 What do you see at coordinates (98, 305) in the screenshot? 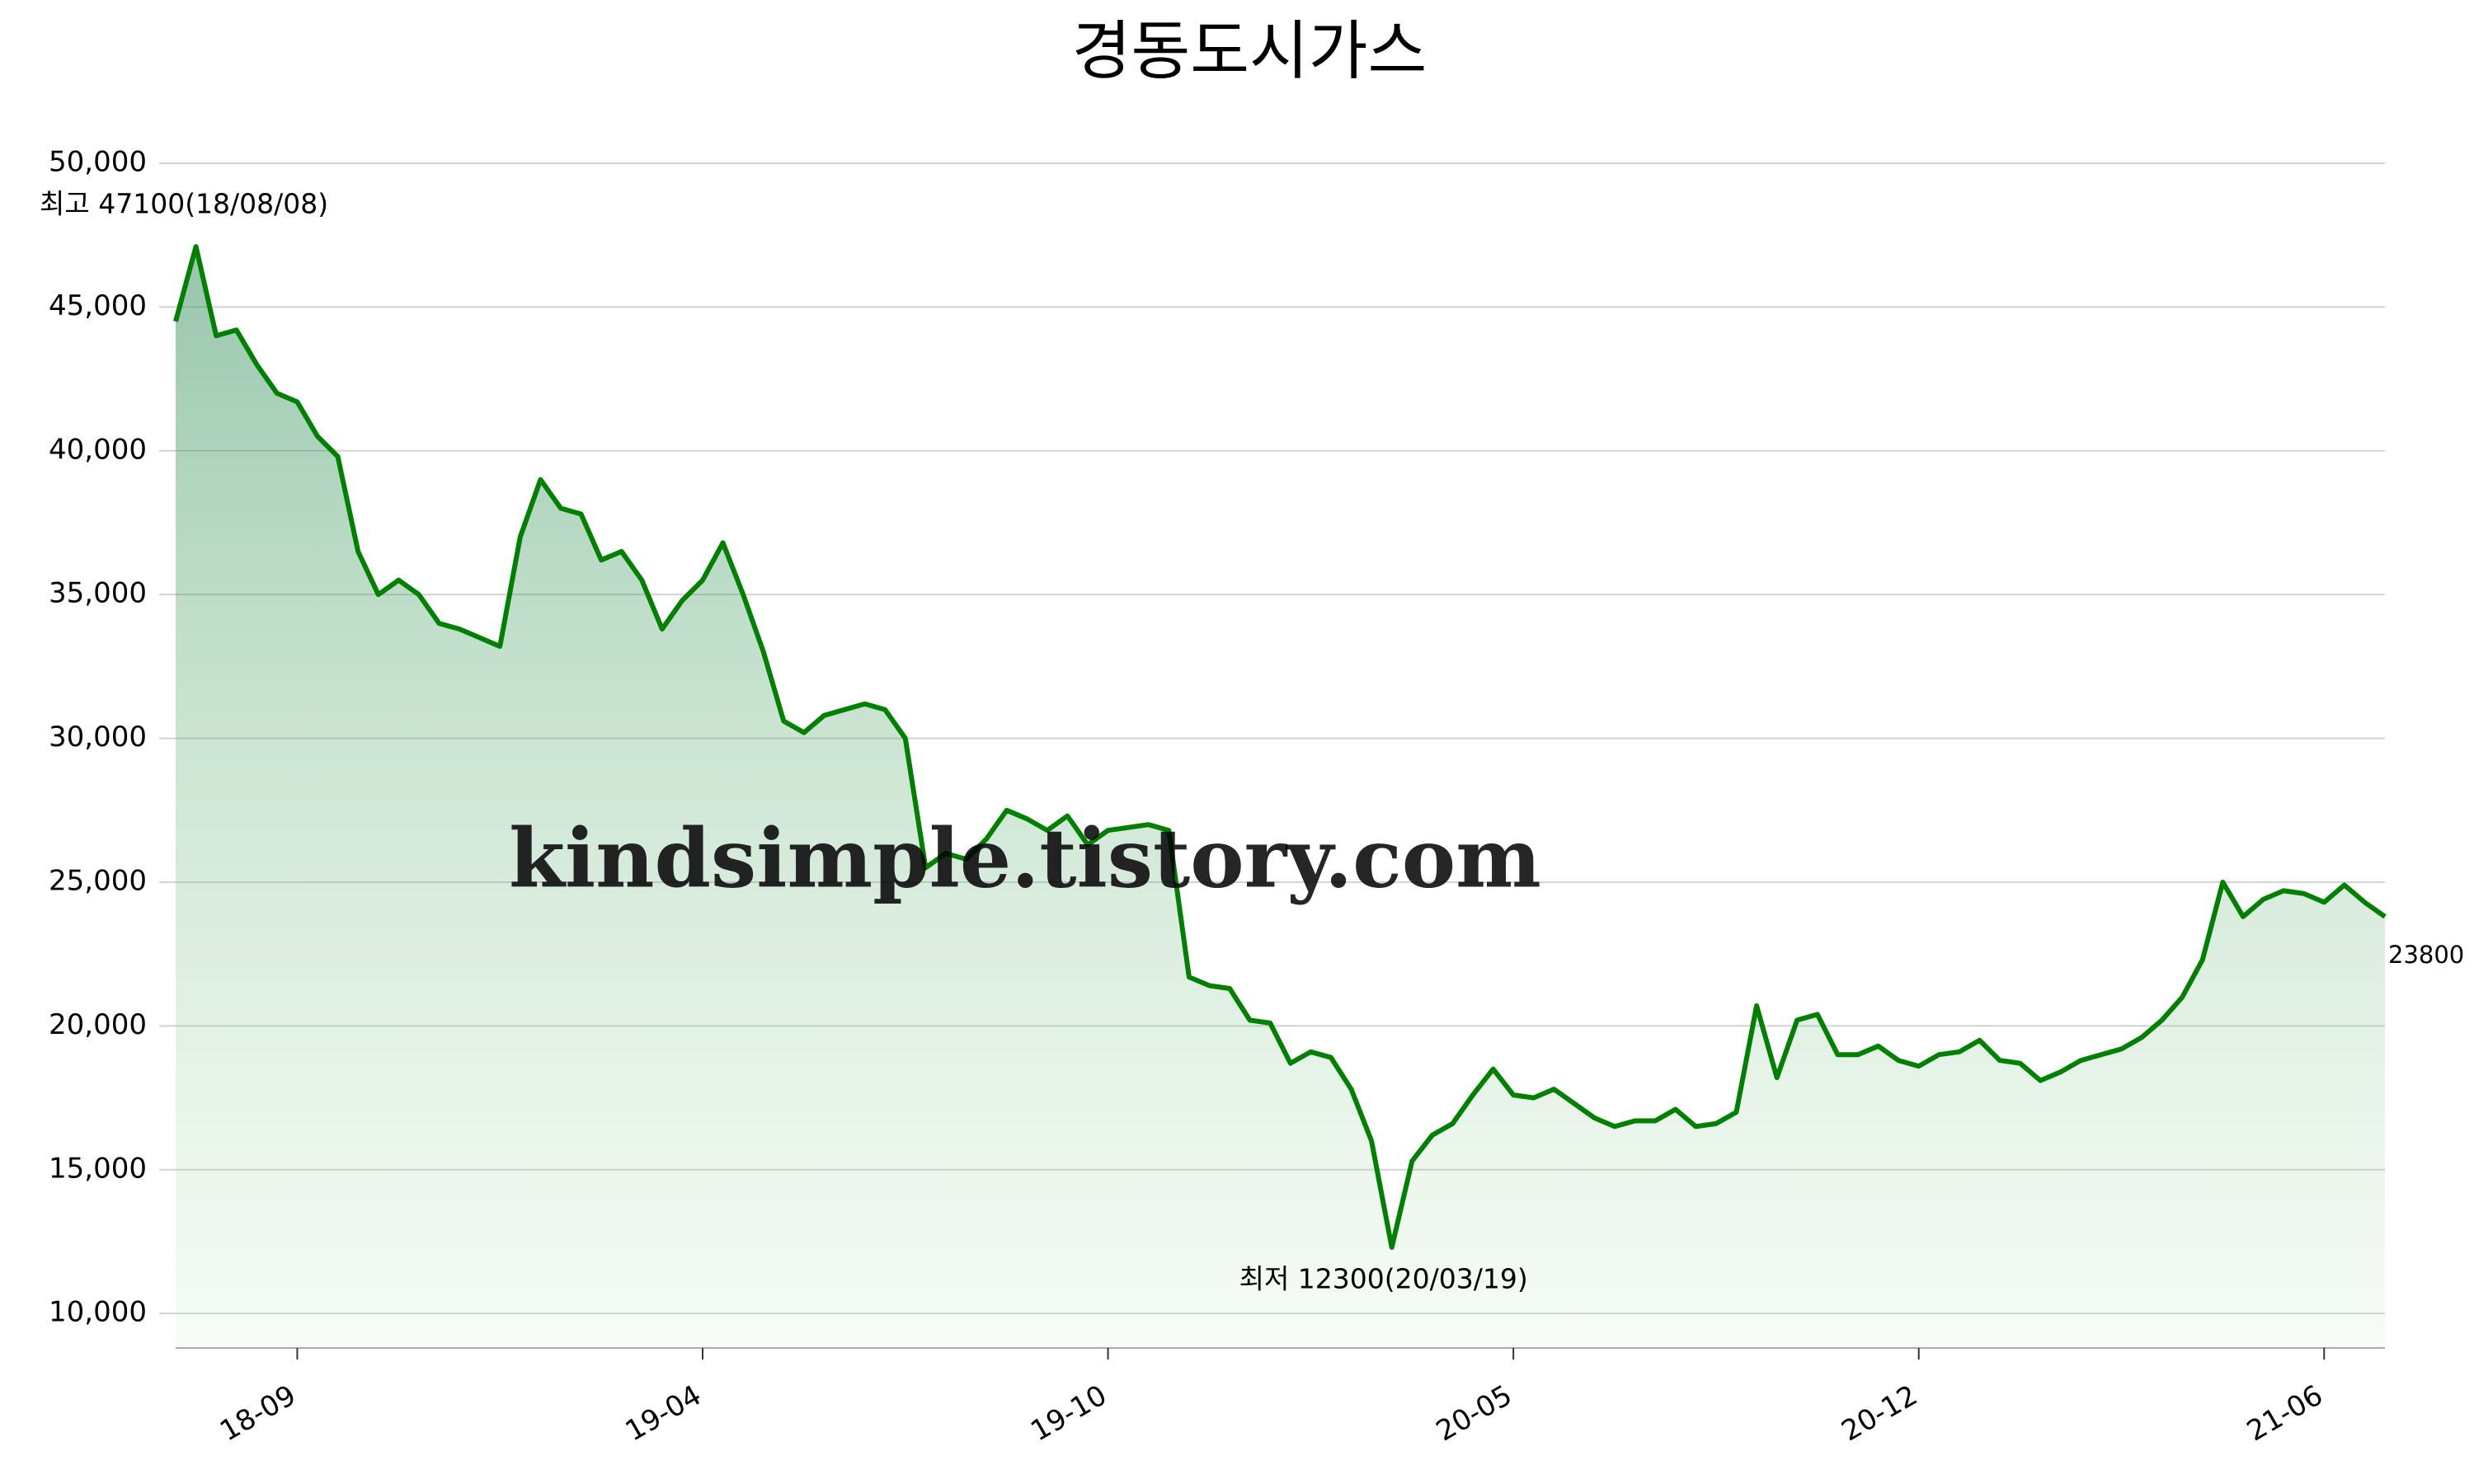
I see `y-tick-label: 45,000` at bounding box center [98, 305].